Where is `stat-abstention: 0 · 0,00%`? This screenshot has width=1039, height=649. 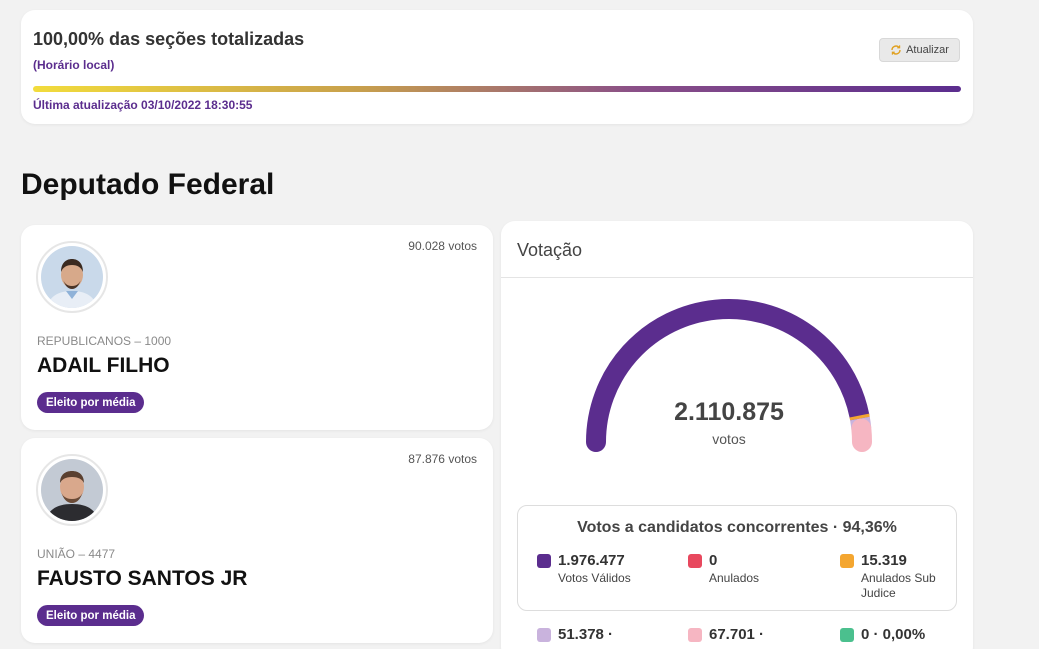 stat-abstention: 0 · 0,00% is located at coordinates (882, 634).